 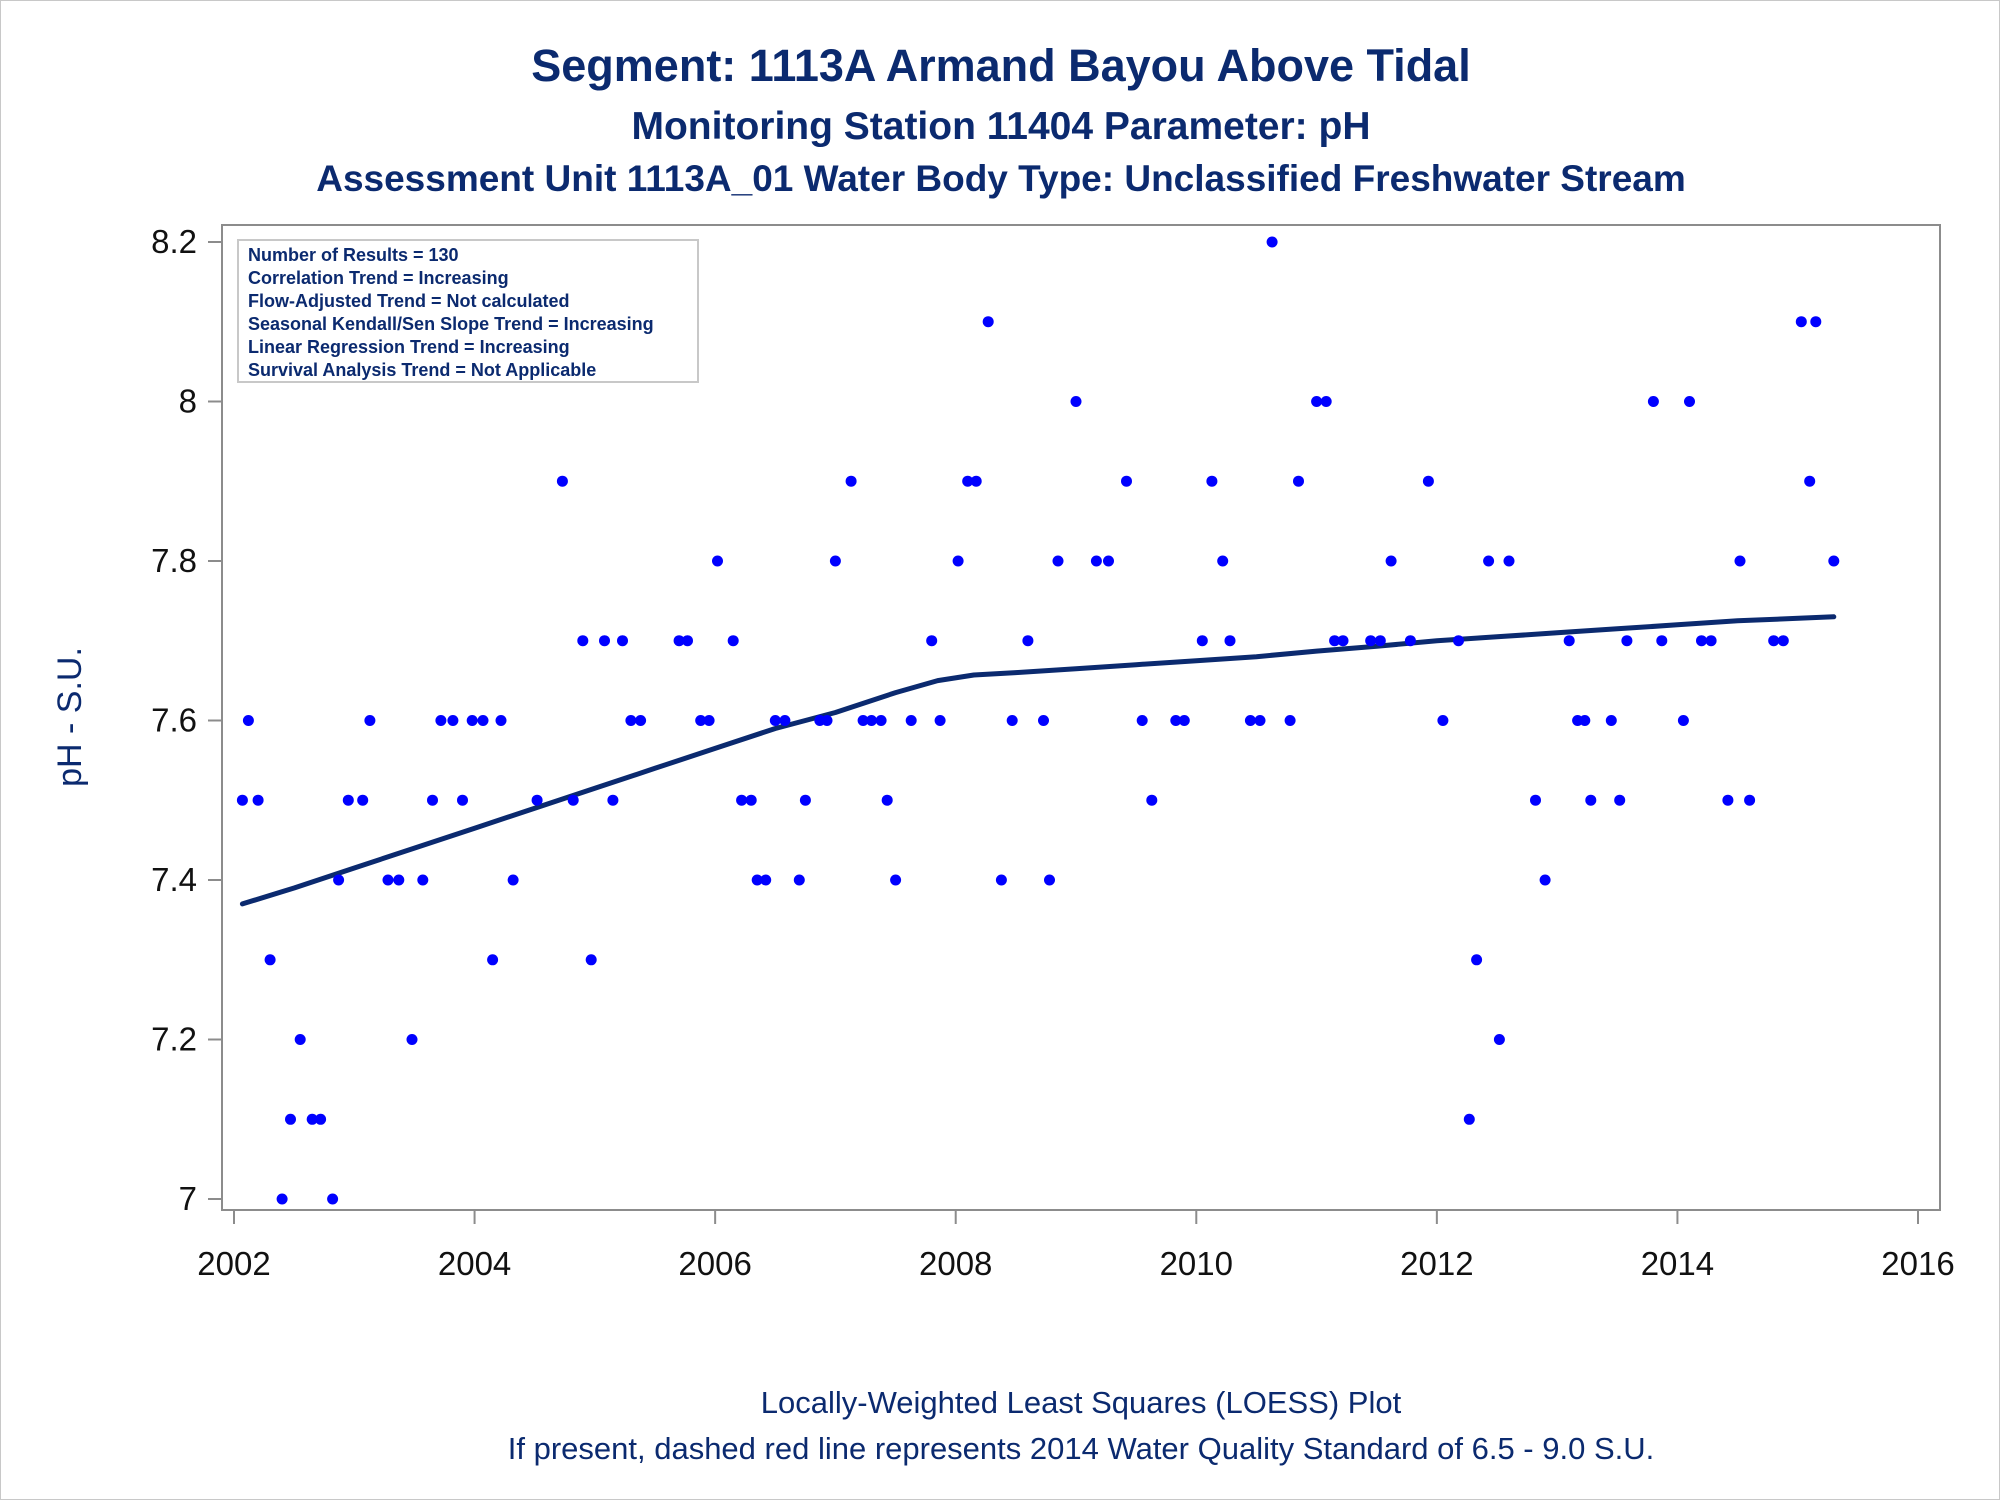 I want to click on y-tick-label: 7, so click(x=188, y=1198).